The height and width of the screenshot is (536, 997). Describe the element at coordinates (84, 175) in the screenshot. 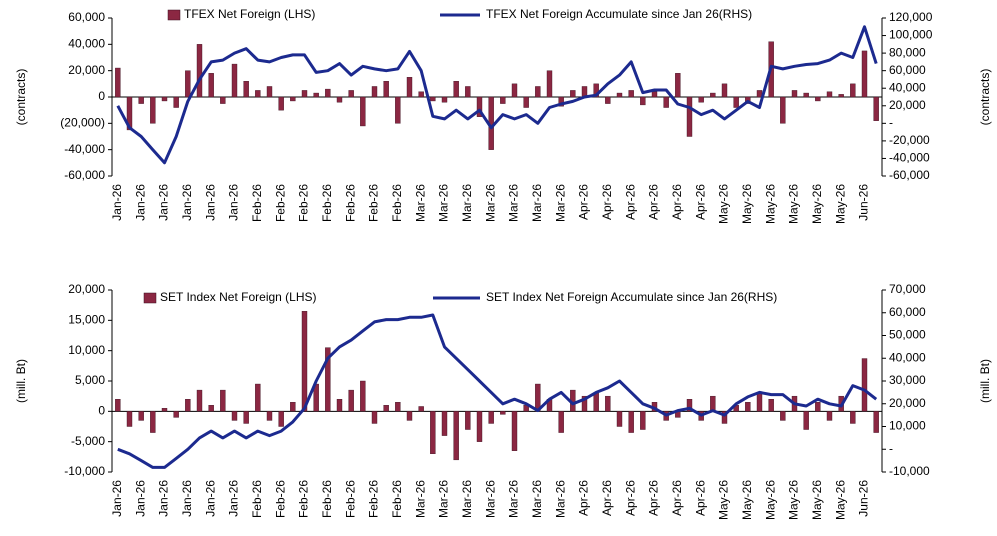

I see `y-tick-label: -60,000` at that location.